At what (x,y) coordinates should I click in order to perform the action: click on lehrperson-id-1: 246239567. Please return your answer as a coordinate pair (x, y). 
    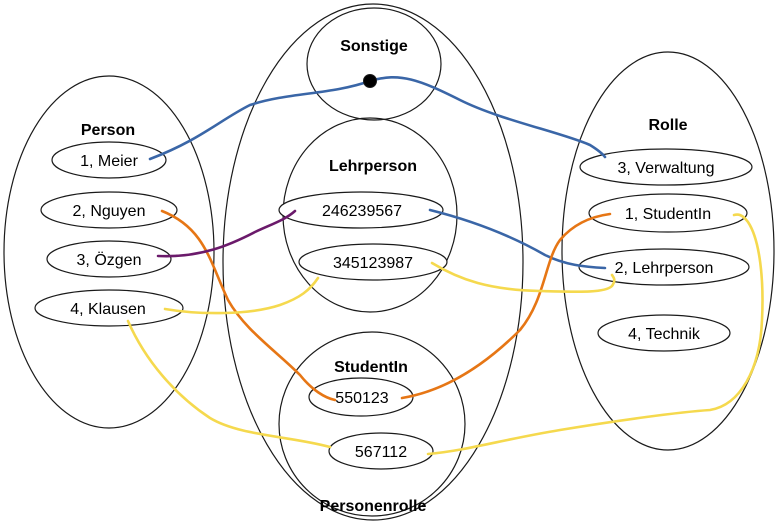
    Looking at the image, I should click on (362, 211).